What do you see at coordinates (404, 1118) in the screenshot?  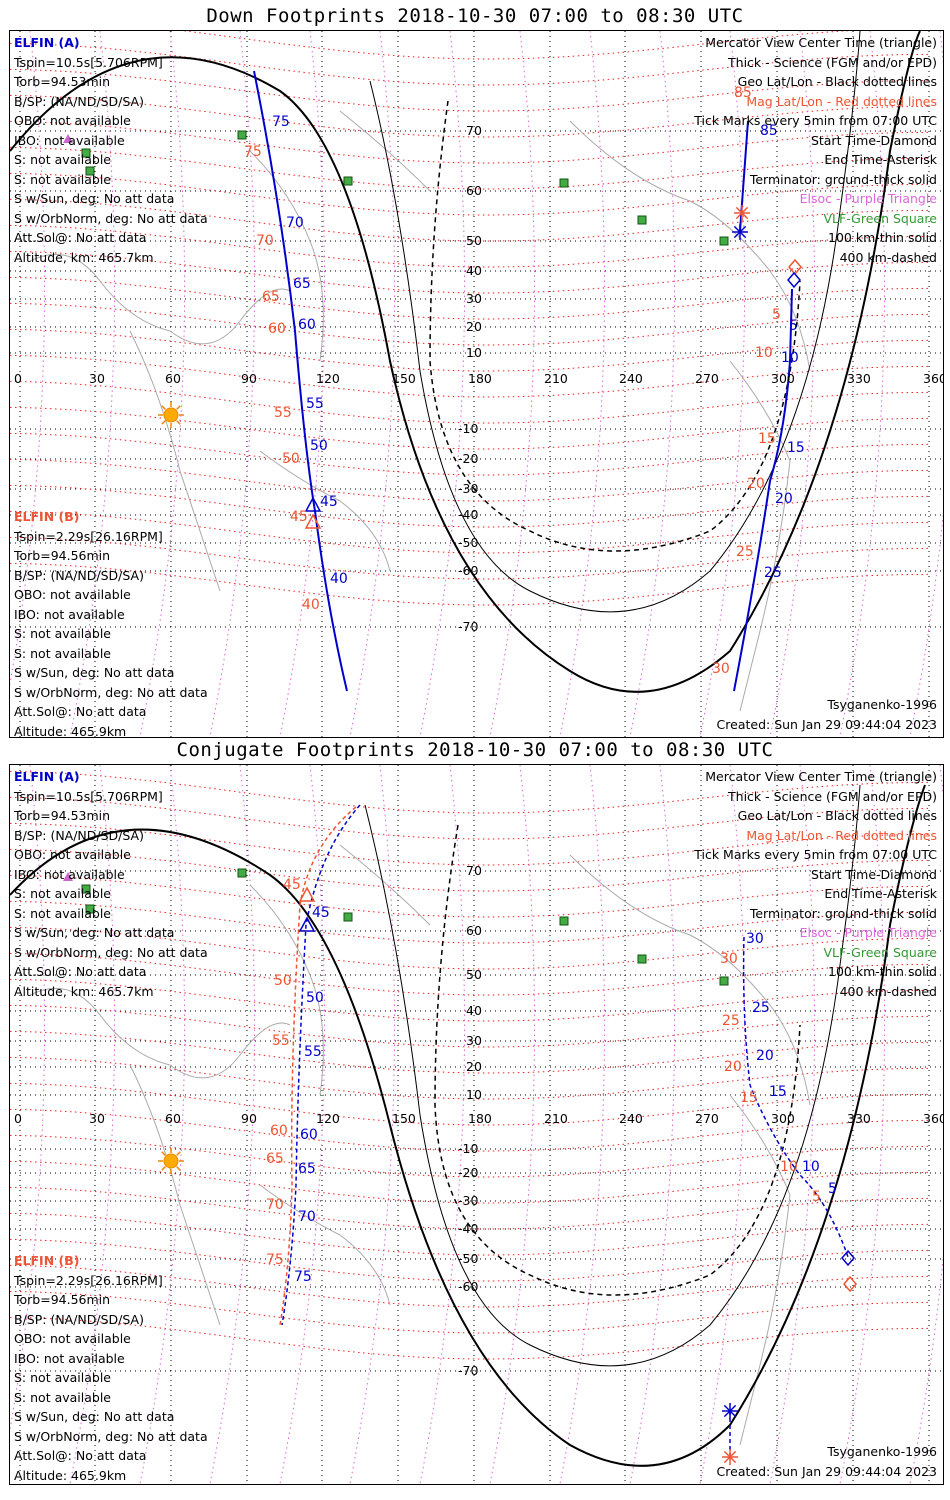 I see `lon-tick-label: 150` at bounding box center [404, 1118].